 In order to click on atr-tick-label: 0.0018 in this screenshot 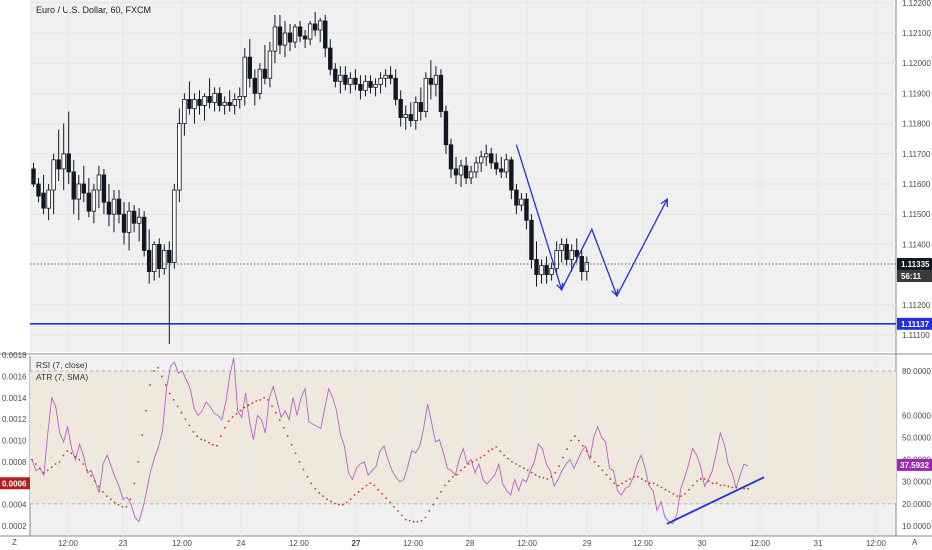, I will do `click(14, 355)`.